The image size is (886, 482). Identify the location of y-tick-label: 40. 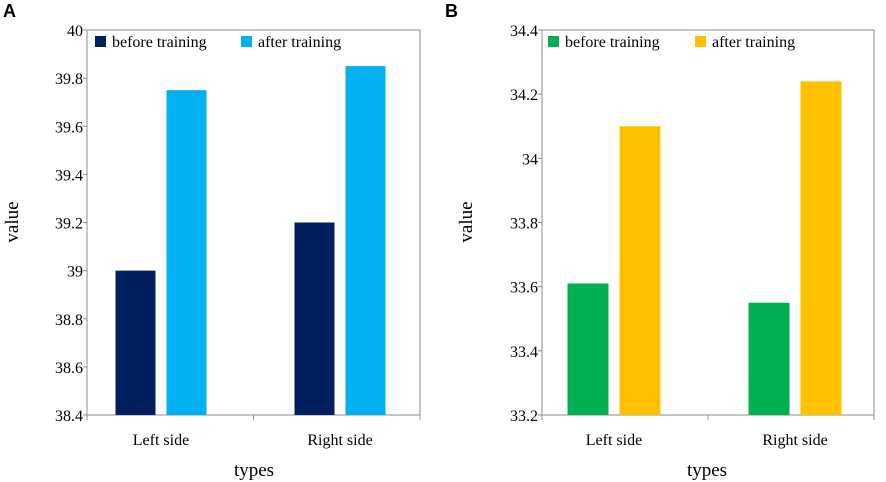
(75, 31).